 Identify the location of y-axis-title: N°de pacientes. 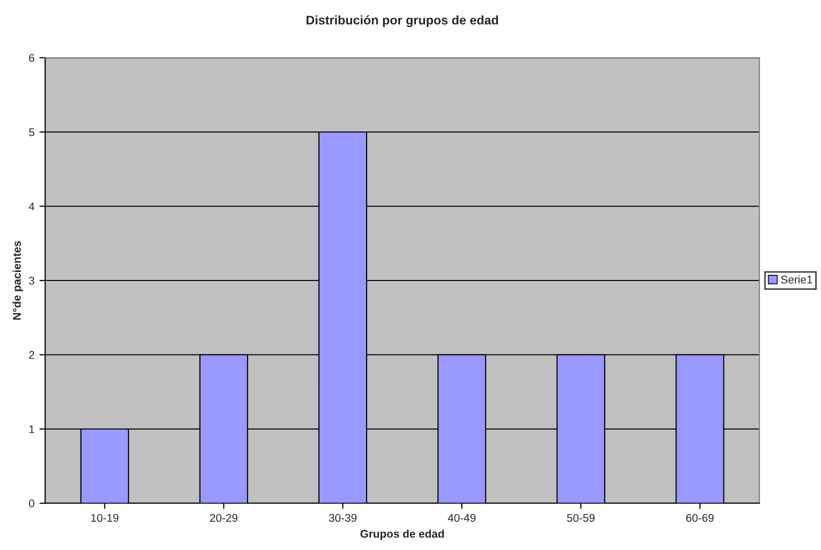
(18, 280).